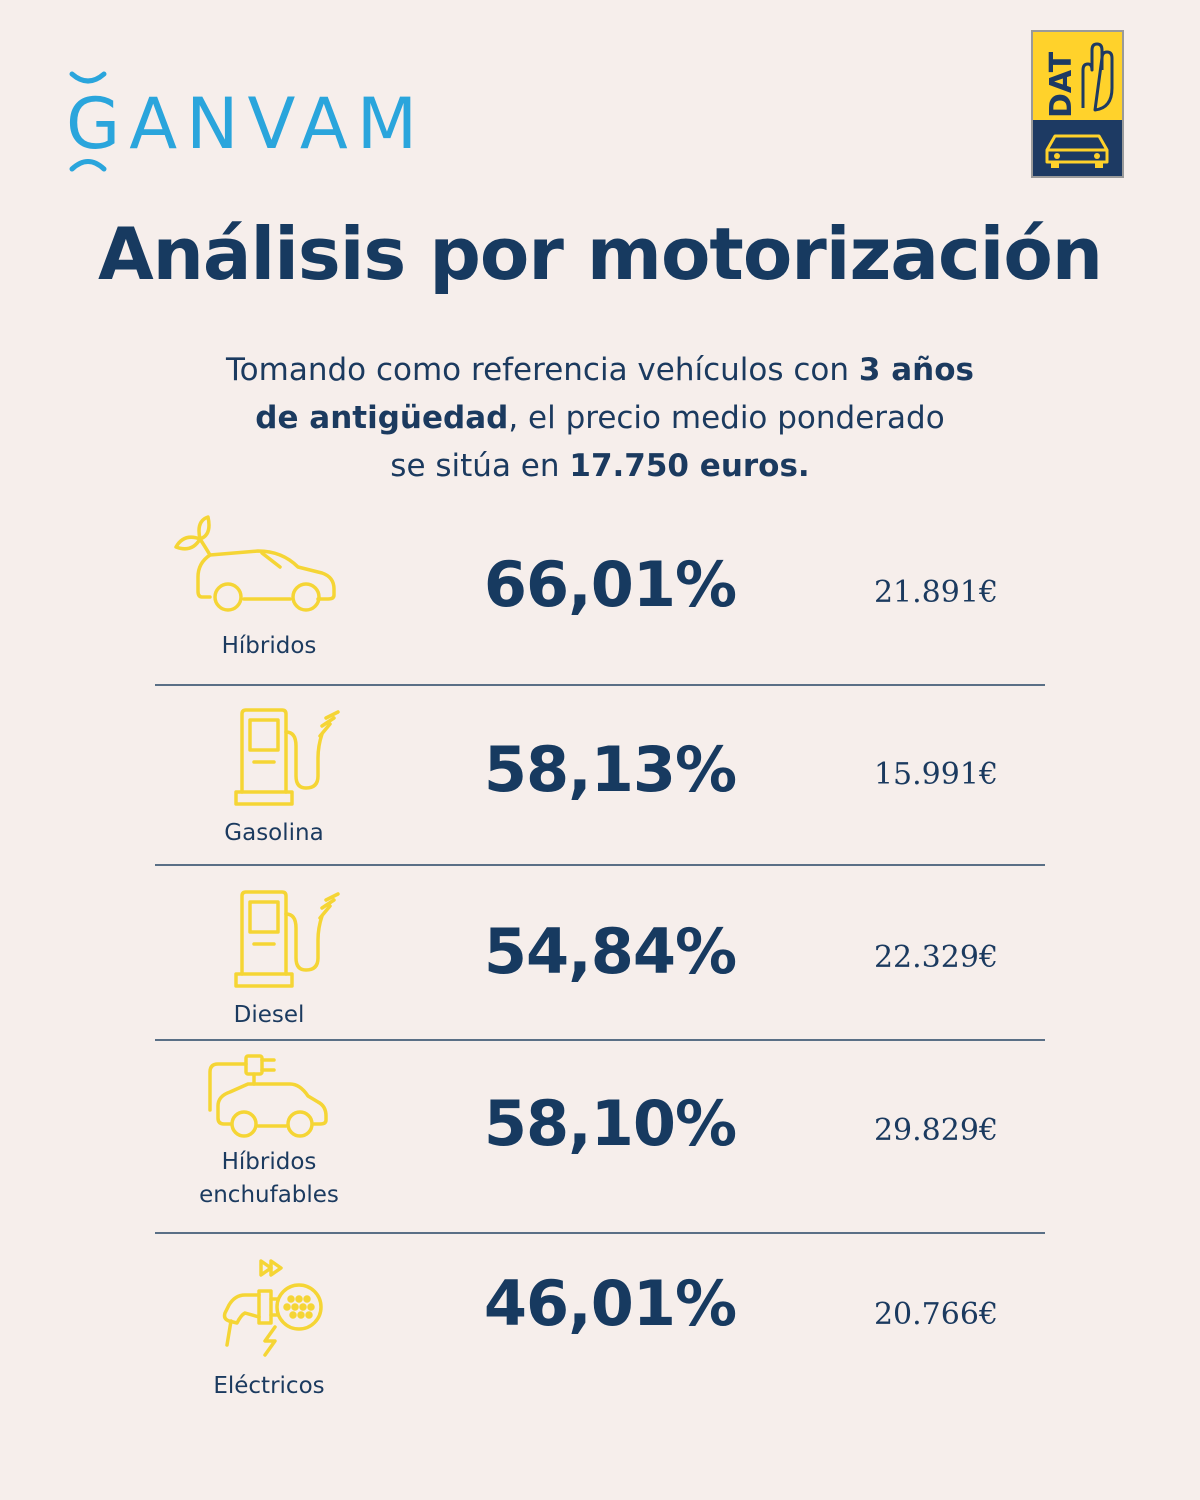  I want to click on hybrid-car-leaf-icon, so click(255, 565).